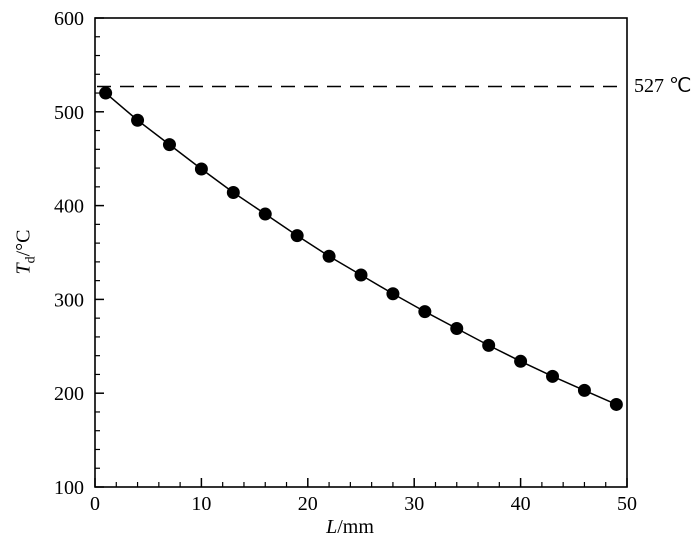 The image size is (700, 549). What do you see at coordinates (332, 527) in the screenshot?
I see `x-axis-symbol: L` at bounding box center [332, 527].